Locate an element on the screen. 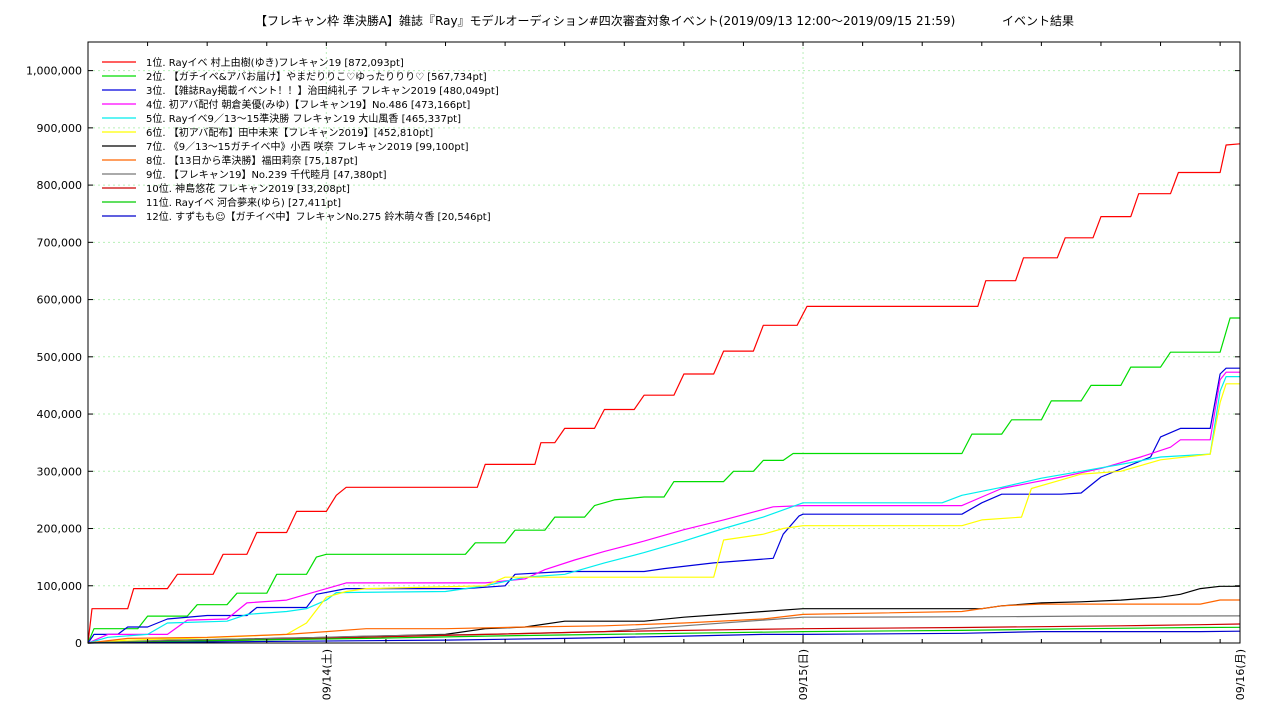 The image size is (1280, 720). y-tick-label: 400,000 is located at coordinates (60, 414).